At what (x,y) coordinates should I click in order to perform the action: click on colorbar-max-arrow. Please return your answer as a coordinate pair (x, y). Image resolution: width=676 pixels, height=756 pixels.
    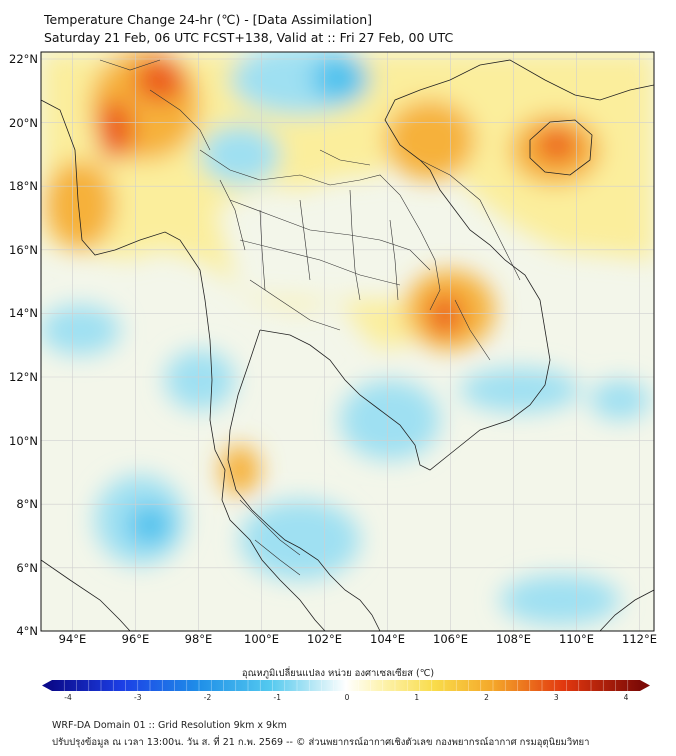
    Looking at the image, I should click on (645, 685).